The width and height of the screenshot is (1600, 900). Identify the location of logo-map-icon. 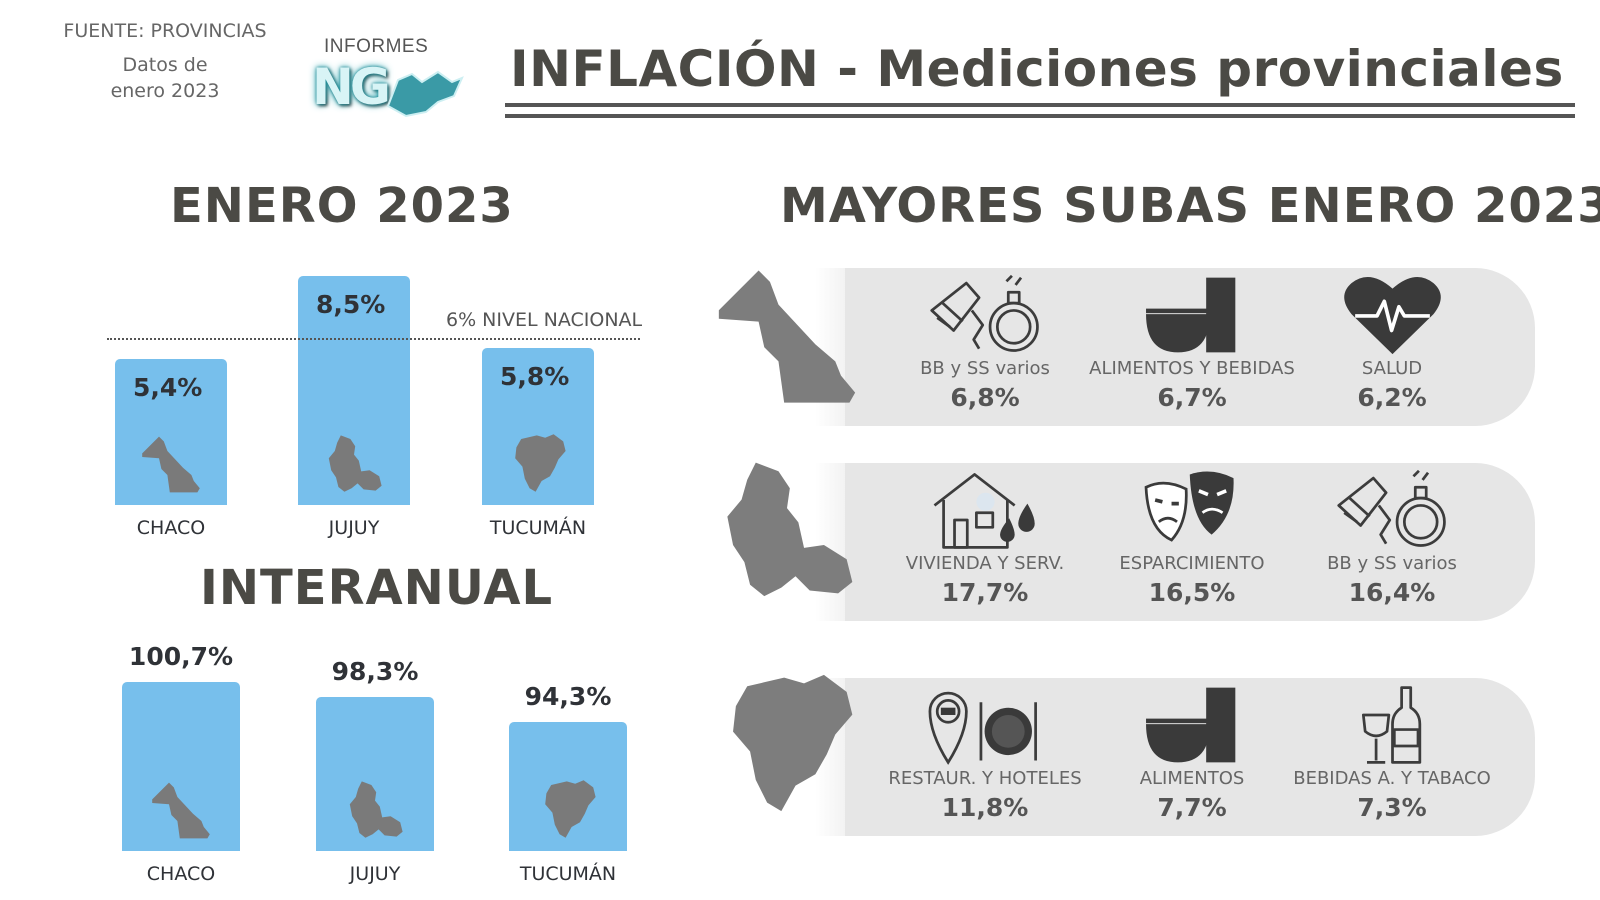
(425, 94).